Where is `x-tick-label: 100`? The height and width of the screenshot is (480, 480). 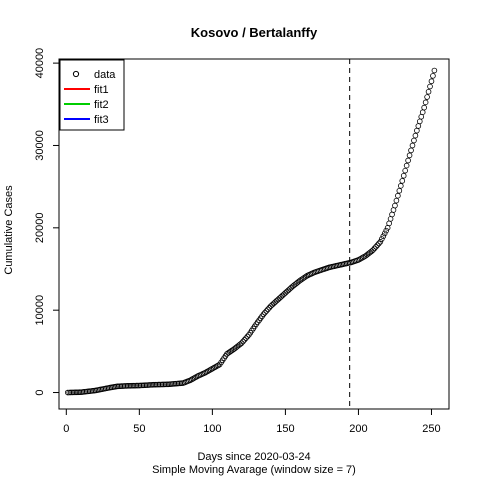 x-tick-label: 100 is located at coordinates (212, 429).